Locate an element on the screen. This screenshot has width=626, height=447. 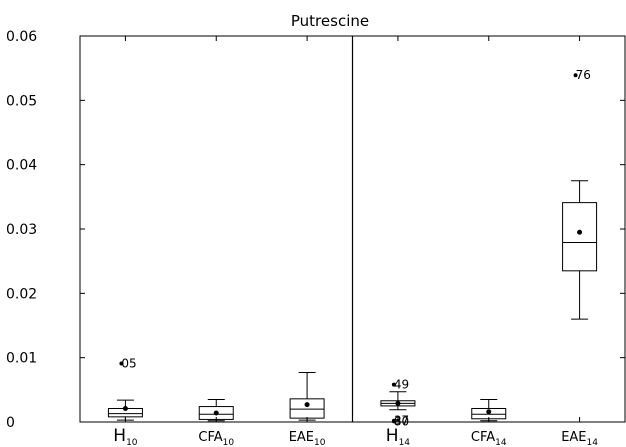
x-tick-label: CFA14 is located at coordinates (489, 438).